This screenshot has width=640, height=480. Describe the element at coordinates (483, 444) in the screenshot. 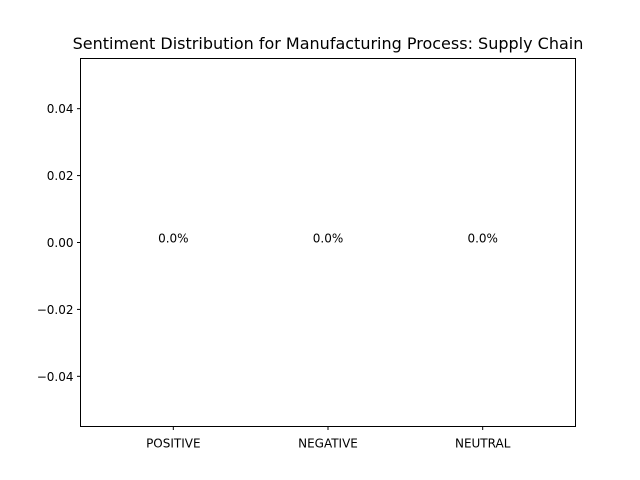

I see `x-tick-label-neutral: NEUTRAL` at that location.